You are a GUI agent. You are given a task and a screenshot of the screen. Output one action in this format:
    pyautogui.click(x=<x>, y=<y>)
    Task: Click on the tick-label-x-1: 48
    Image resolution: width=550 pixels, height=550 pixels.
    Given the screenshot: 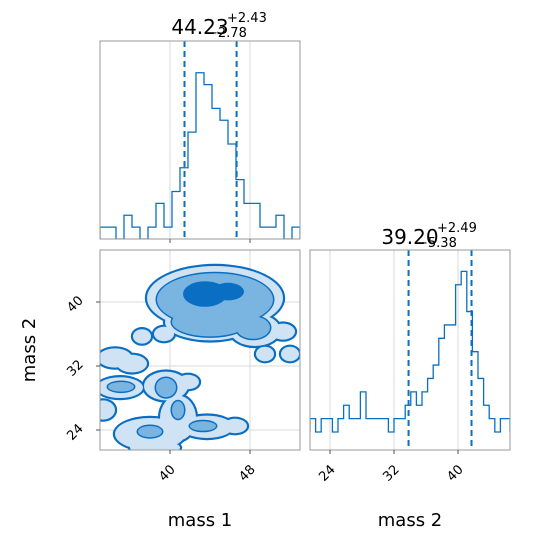 What is the action you would take?
    pyautogui.click(x=247, y=473)
    